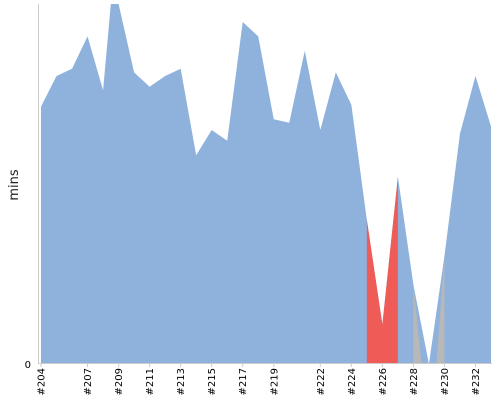 The height and width of the screenshot is (400, 500). I want to click on x-tick-label: #217, so click(243, 381).